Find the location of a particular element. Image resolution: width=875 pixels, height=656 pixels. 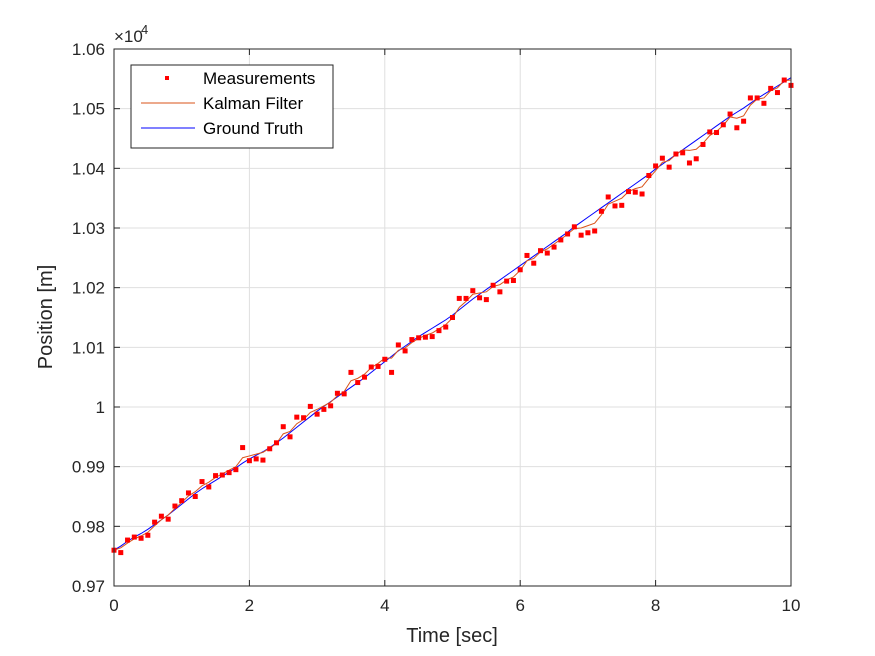

y-tick-label: 0.98 is located at coordinates (88, 526).